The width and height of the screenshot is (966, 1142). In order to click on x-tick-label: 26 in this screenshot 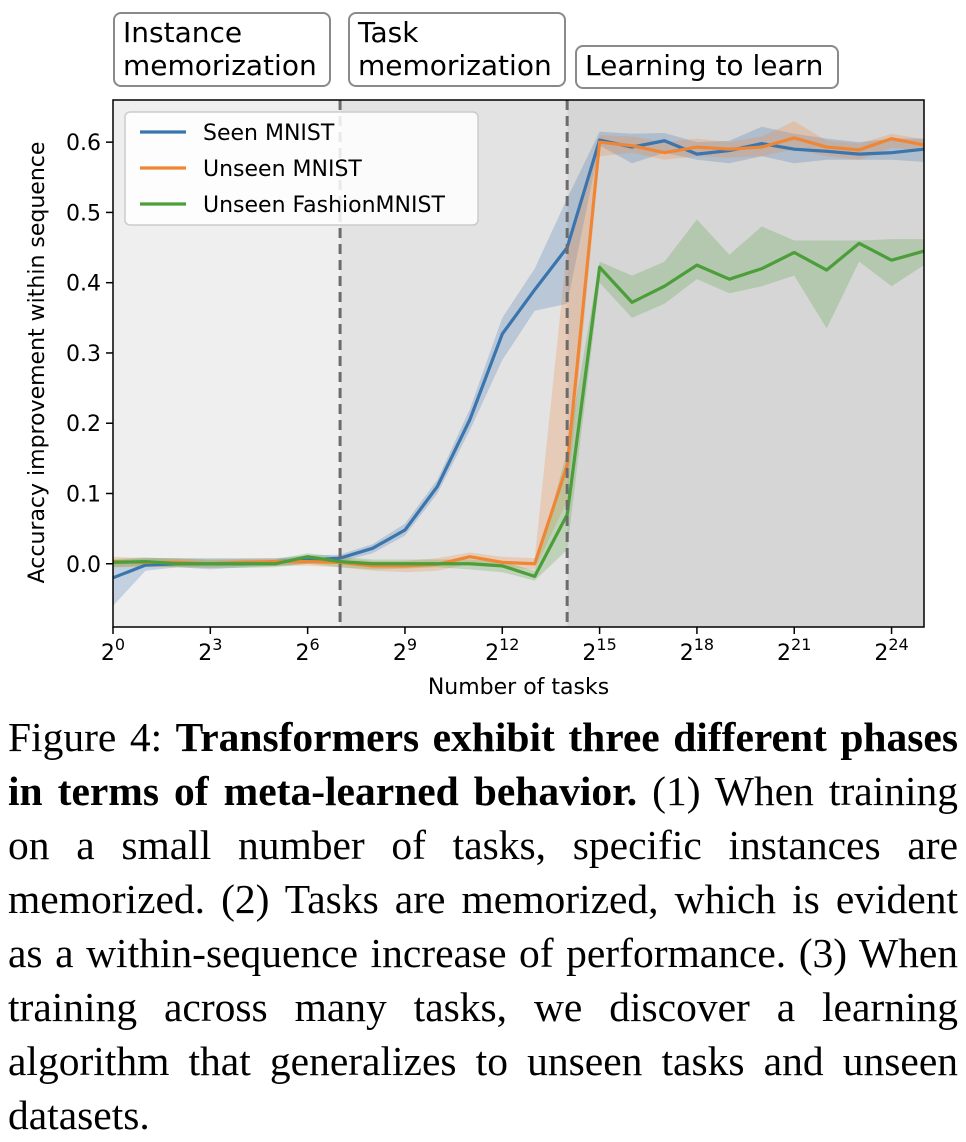, I will do `click(308, 650)`.